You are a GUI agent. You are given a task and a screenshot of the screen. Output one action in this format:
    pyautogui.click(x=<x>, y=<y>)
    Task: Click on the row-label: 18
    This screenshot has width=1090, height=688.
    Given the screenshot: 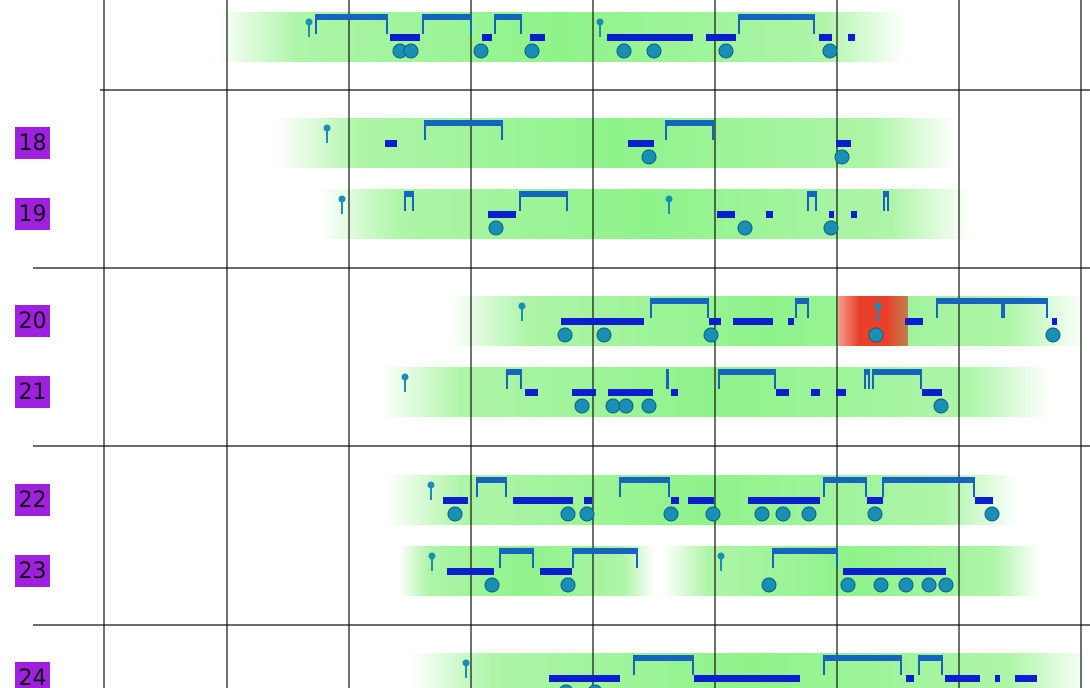 What is the action you would take?
    pyautogui.click(x=33, y=143)
    